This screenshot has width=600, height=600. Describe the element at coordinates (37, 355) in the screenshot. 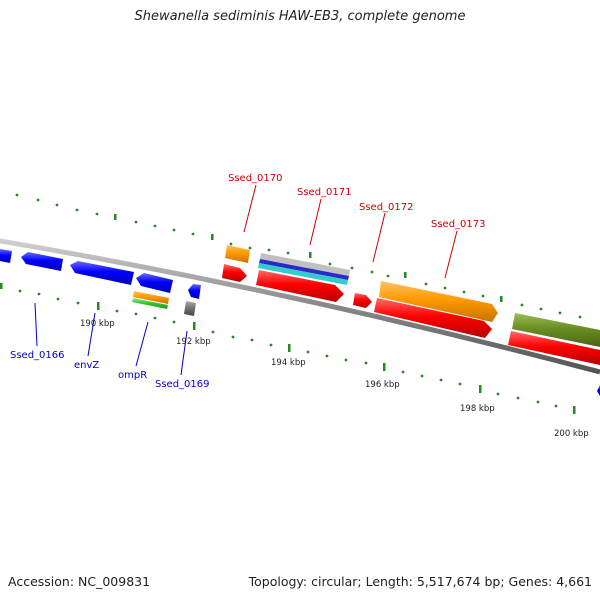

I see `gene-label-ssed-0166: Ssed_0166` at that location.